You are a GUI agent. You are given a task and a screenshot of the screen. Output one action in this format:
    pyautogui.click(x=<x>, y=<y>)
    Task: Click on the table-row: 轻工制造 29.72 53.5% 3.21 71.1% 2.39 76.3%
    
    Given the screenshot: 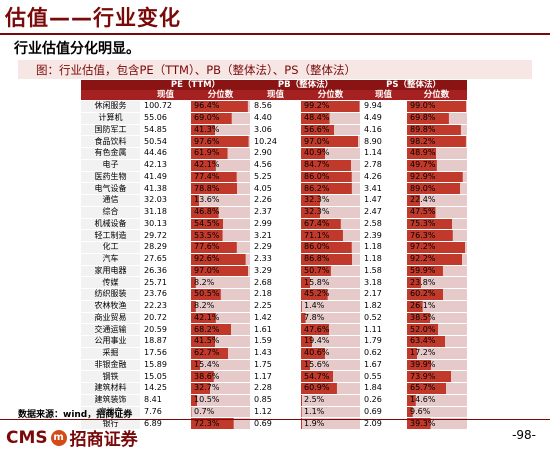 What is the action you would take?
    pyautogui.click(x=273, y=235)
    